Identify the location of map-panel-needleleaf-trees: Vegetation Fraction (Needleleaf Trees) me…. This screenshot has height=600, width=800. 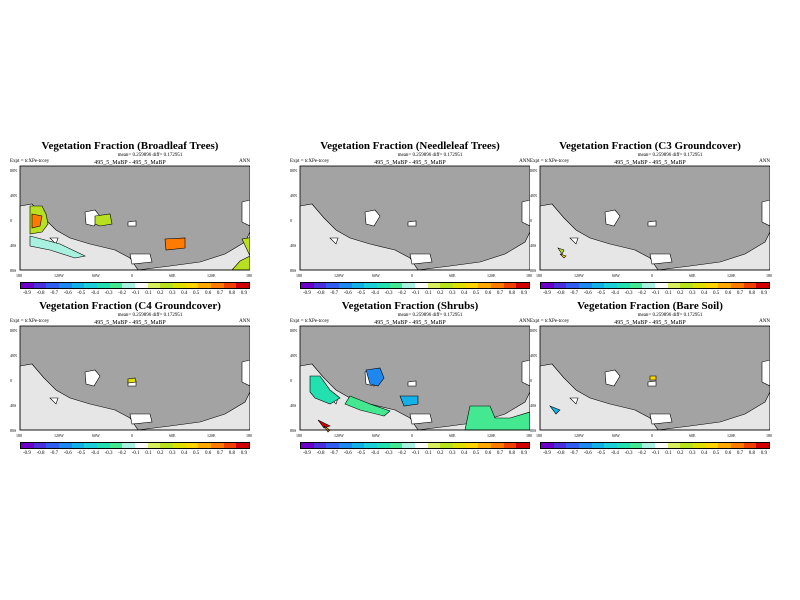
(411, 225).